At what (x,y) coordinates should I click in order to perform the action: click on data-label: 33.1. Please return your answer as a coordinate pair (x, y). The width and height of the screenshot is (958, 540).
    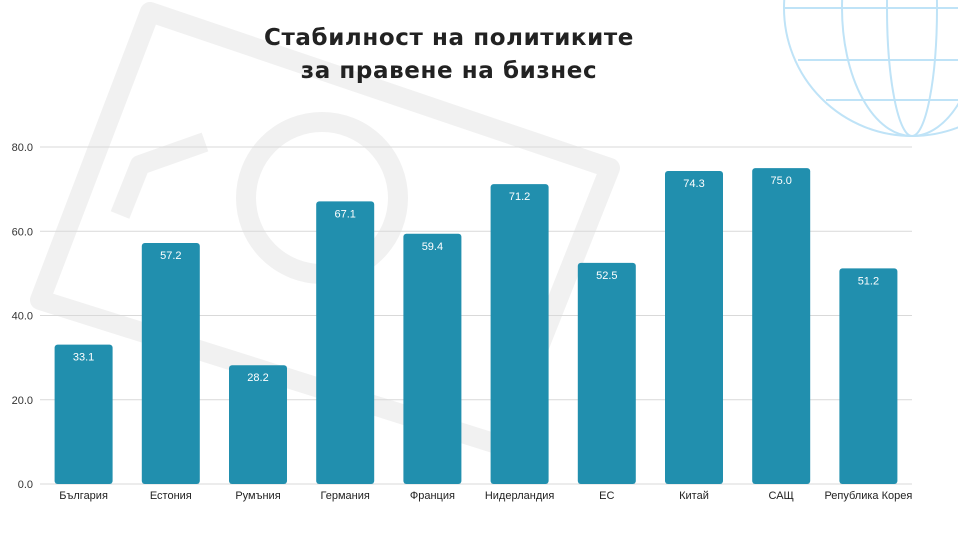
    Looking at the image, I should click on (83, 358).